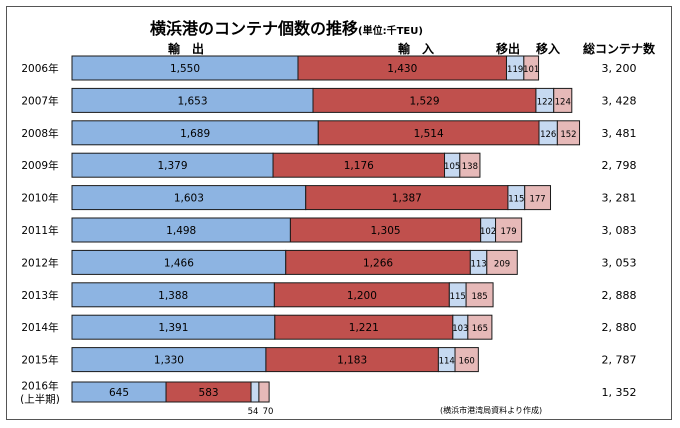  Describe the element at coordinates (179, 263) in the screenshot. I see `data-label-export: 1,466` at that location.